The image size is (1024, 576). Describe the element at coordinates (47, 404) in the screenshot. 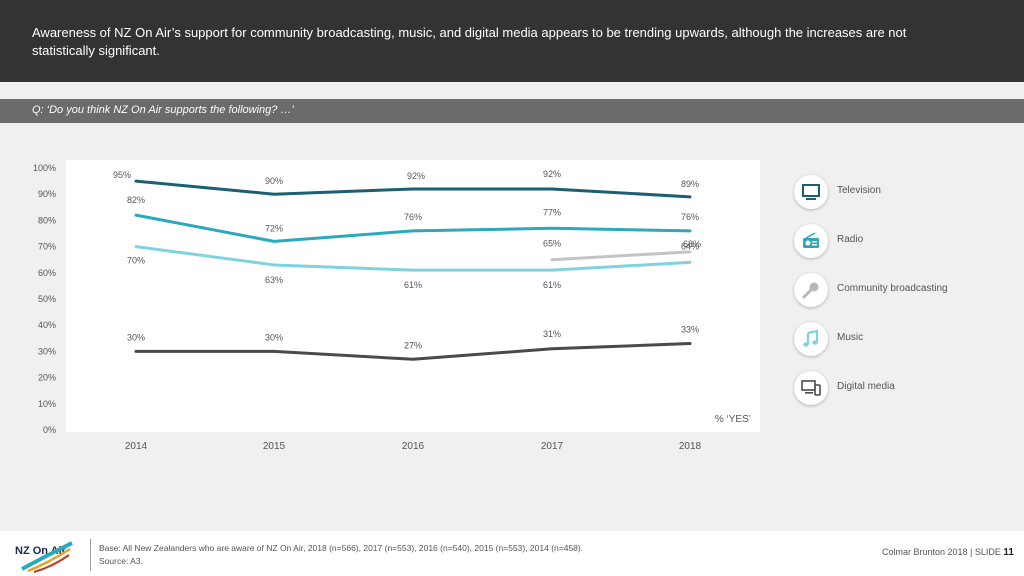

I see `y-tick-label: 10%` at that location.